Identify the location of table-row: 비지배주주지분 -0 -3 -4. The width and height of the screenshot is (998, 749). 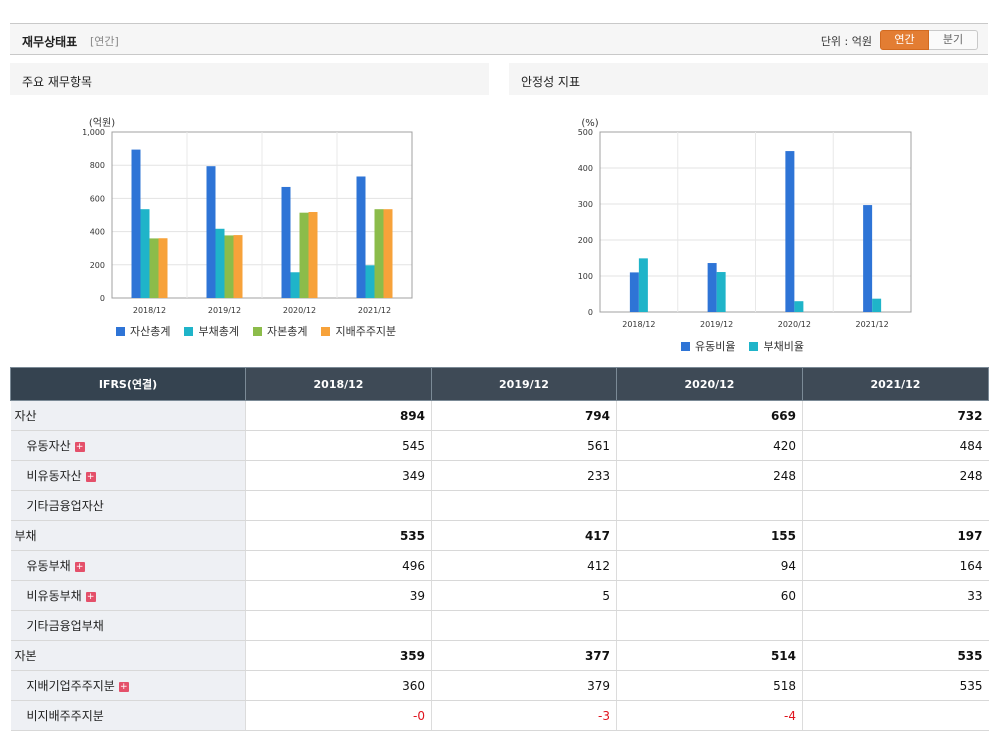
(499, 715).